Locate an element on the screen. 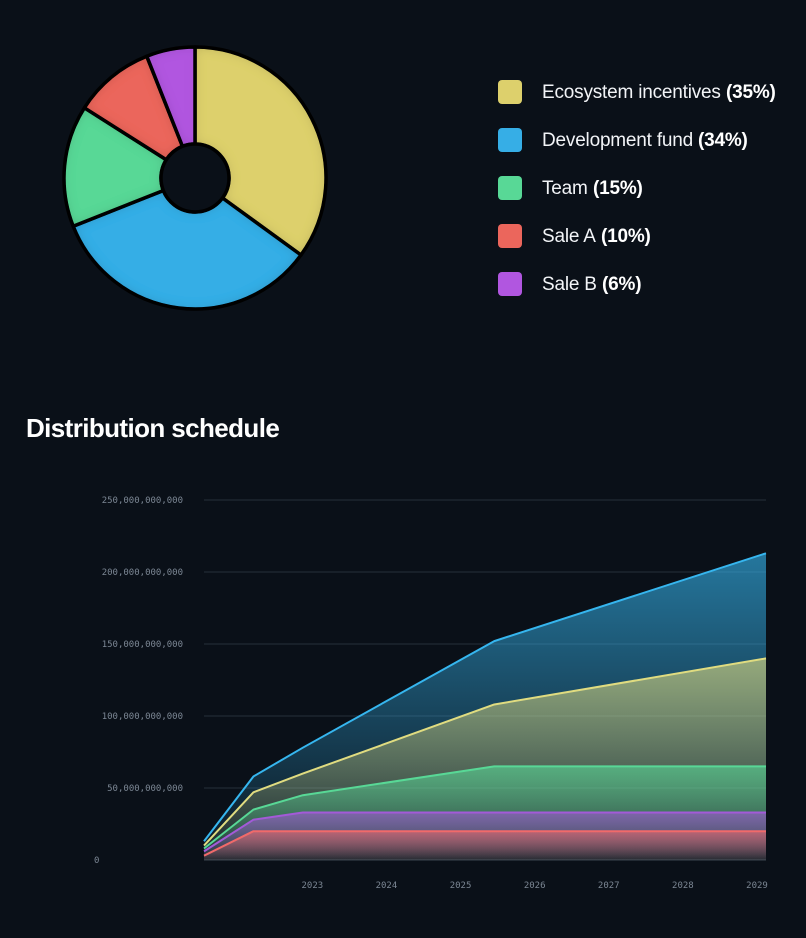 The image size is (806, 938). legend-label: Sale B is located at coordinates (569, 284).